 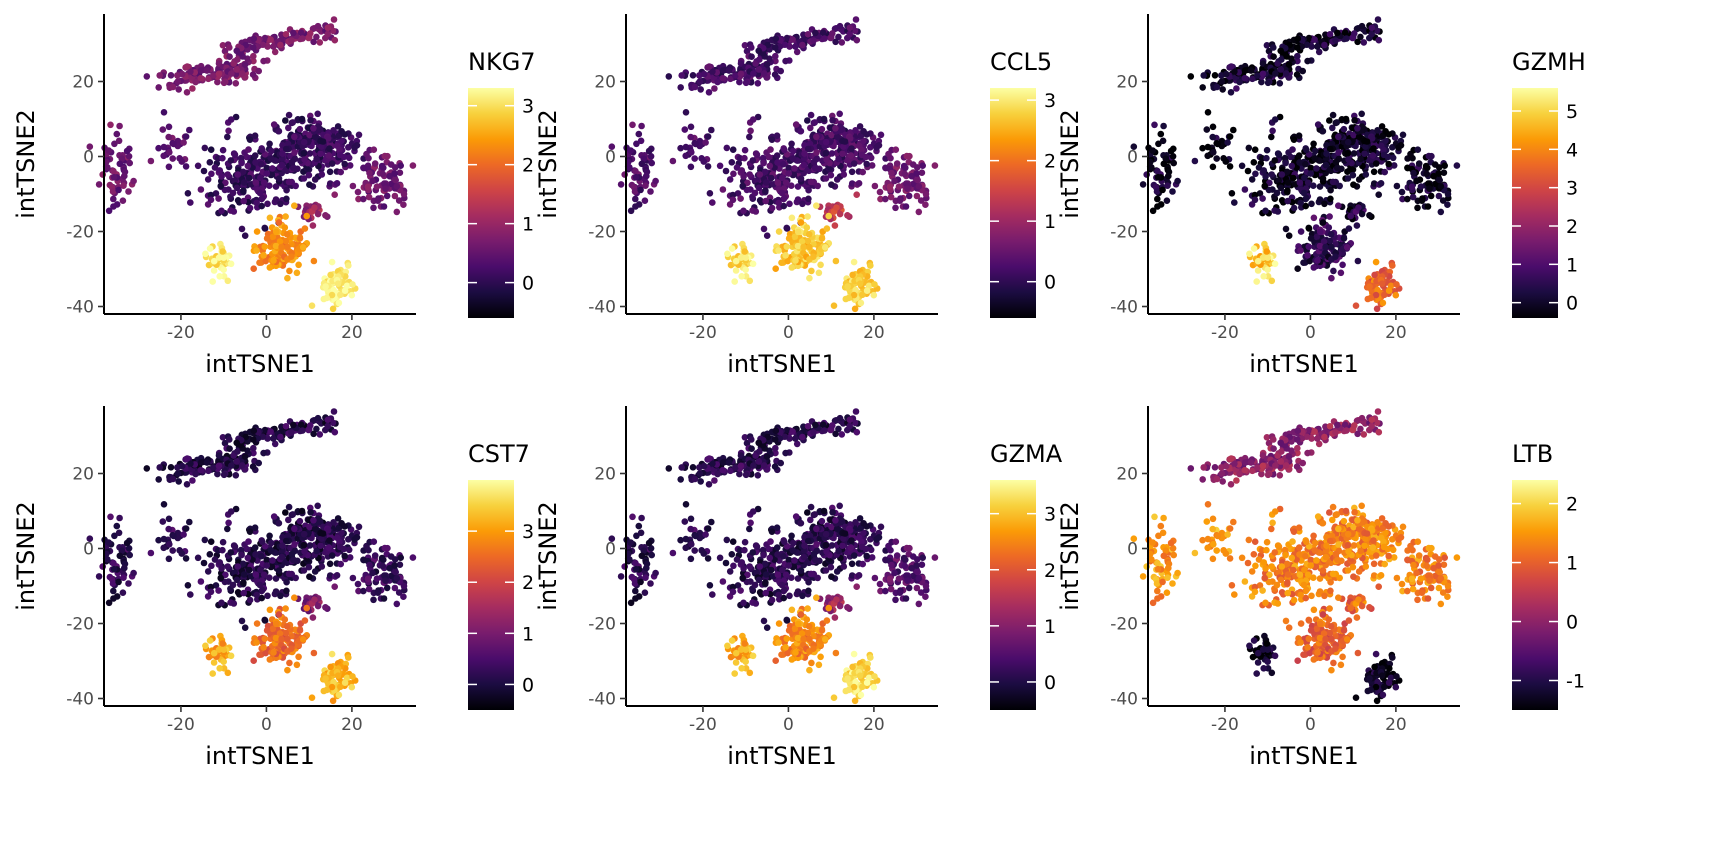 I want to click on scatter-points, so click(x=773, y=556).